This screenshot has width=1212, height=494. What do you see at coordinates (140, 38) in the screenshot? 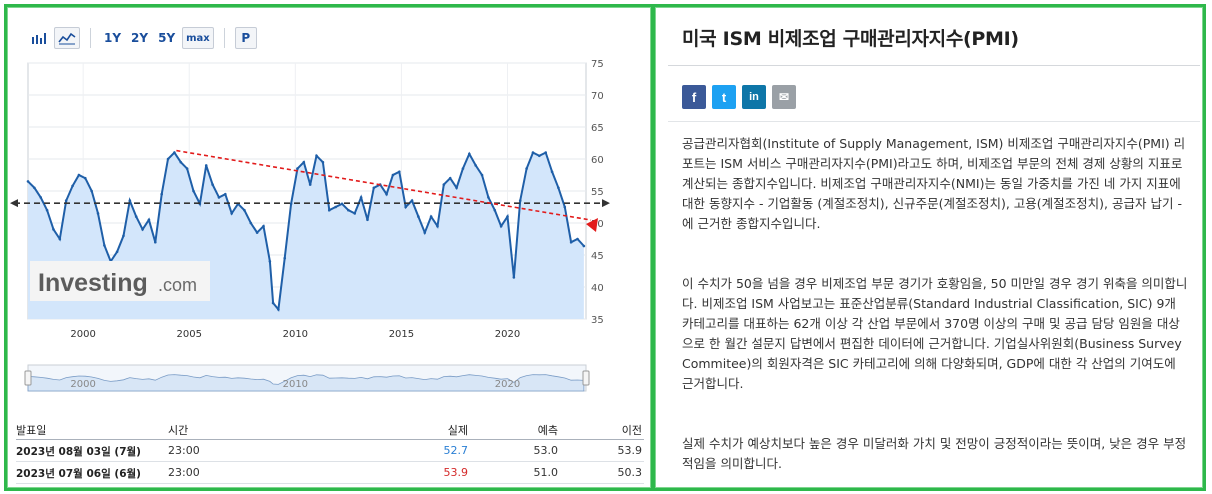
I see `range-2y-button: 2Y` at bounding box center [140, 38].